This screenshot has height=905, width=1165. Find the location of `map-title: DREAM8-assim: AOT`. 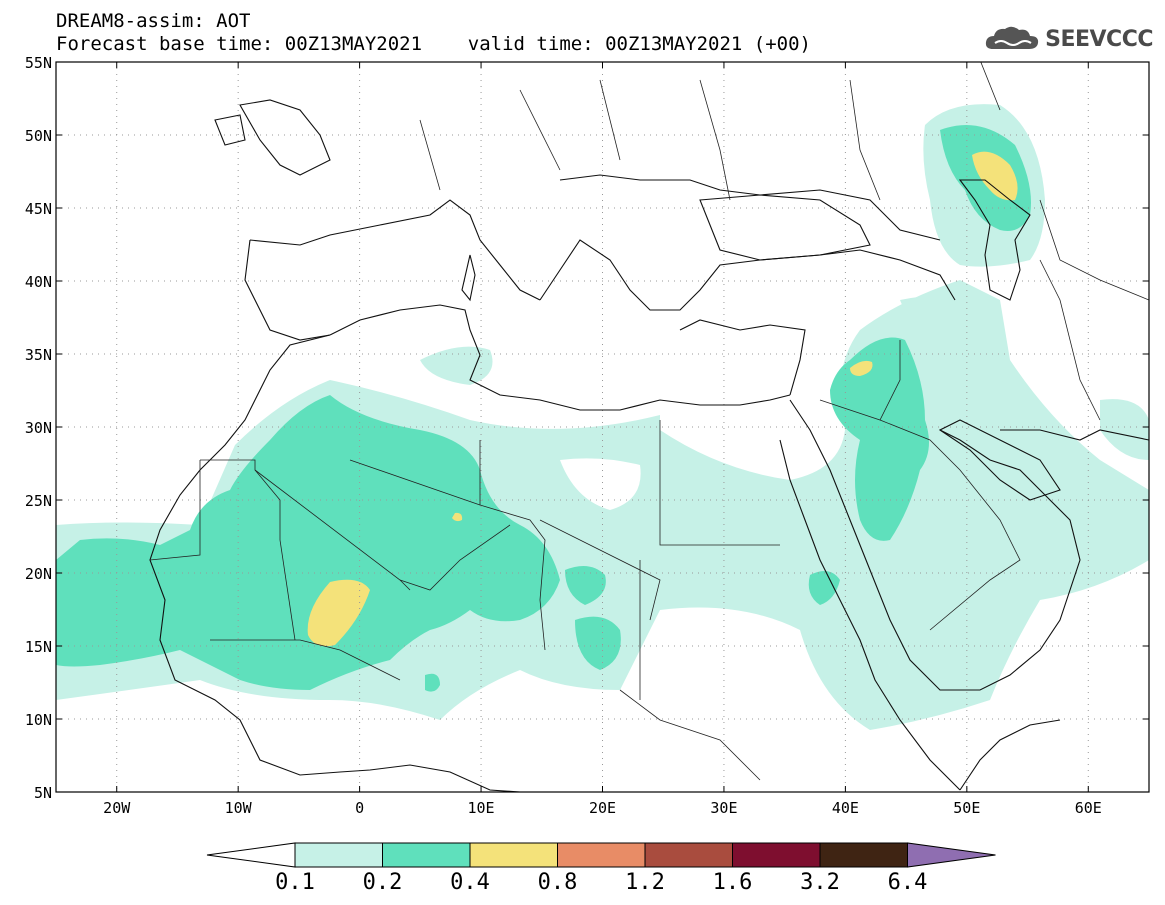

map-title: DREAM8-assim: AOT is located at coordinates (153, 21).